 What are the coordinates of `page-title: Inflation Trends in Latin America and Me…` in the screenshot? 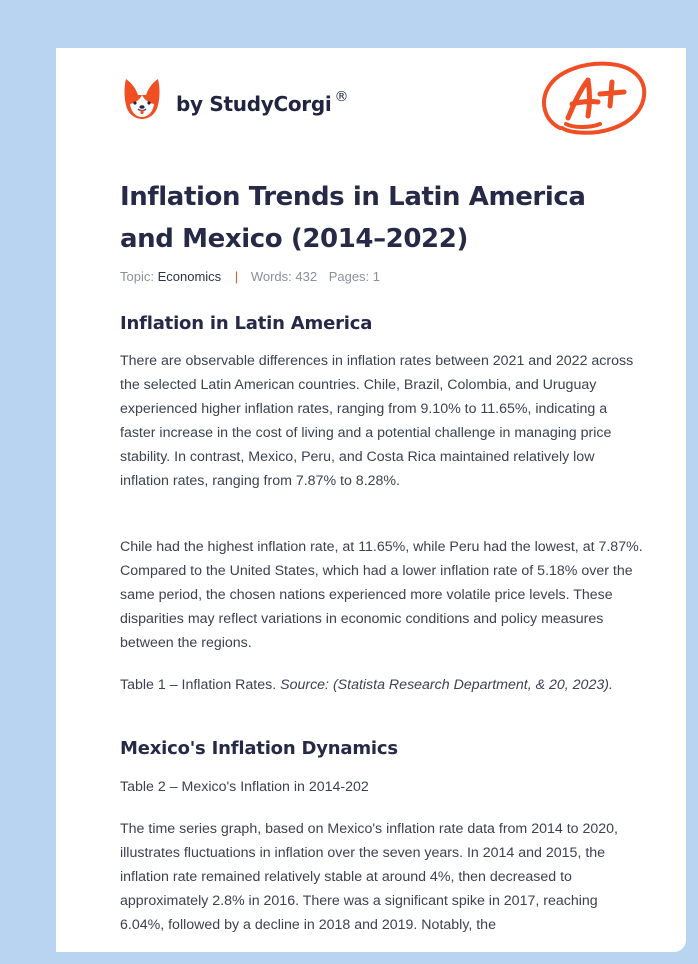 It's located at (353, 218).